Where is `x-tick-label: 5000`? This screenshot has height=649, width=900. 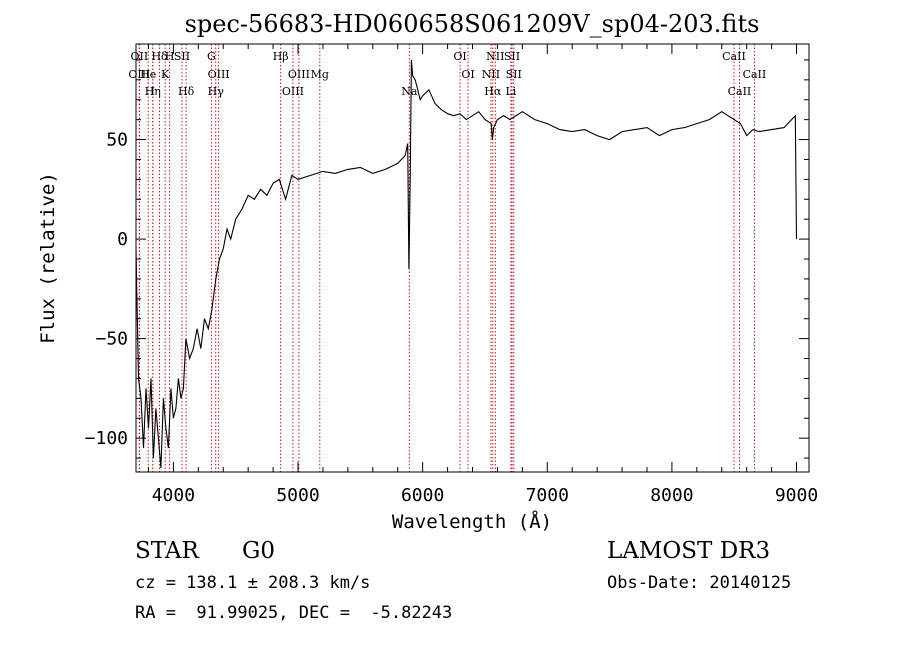
x-tick-label: 5000 is located at coordinates (297, 495).